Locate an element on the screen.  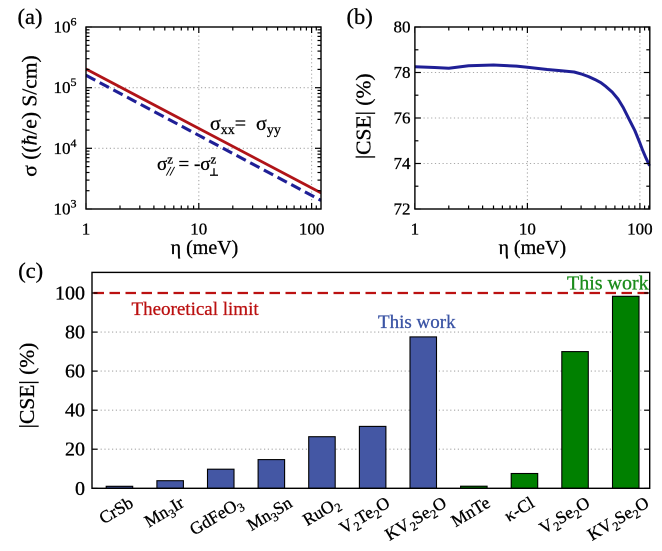
svg-text: 72 is located at coordinates (402, 209).